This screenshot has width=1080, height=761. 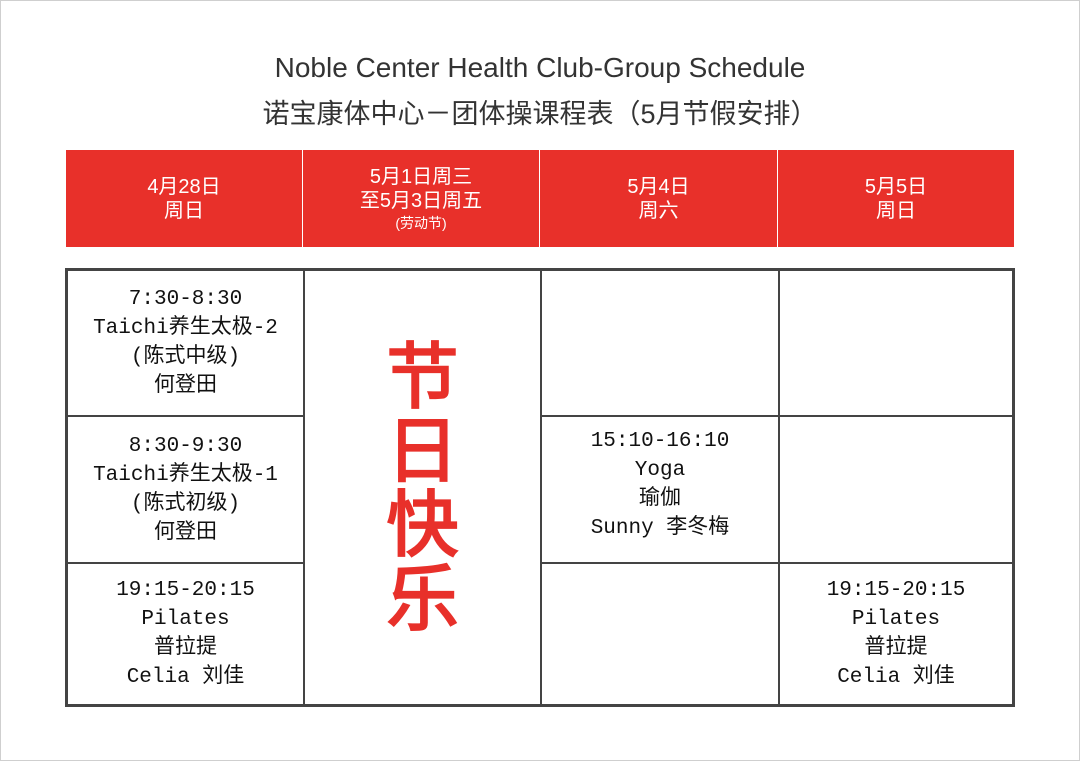 I want to click on class-cell: 8:30-9:30 Taichi养生太极-1 (陈式初级) 何登田, so click(x=185, y=489).